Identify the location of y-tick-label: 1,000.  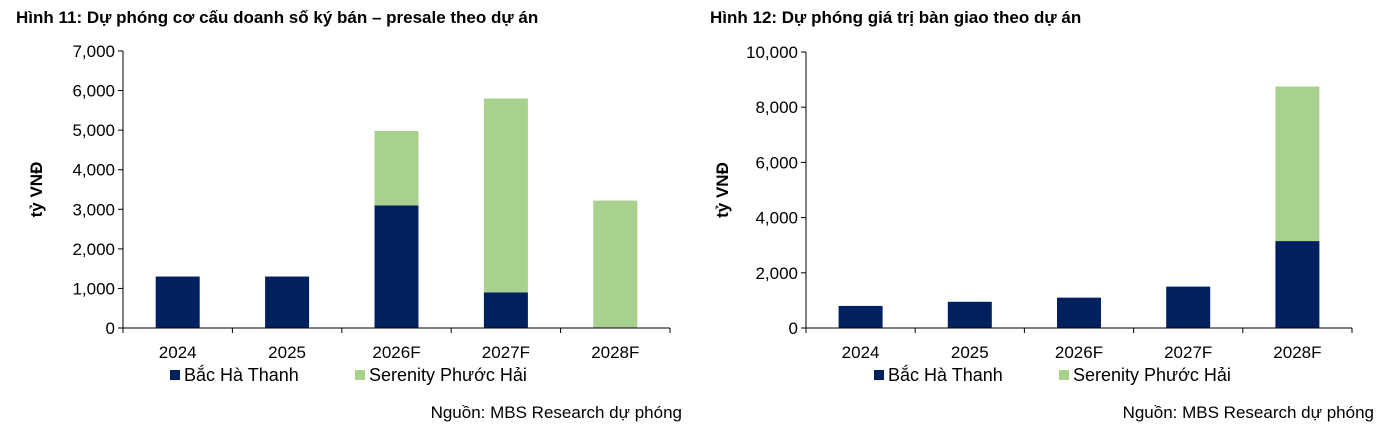
(93, 288).